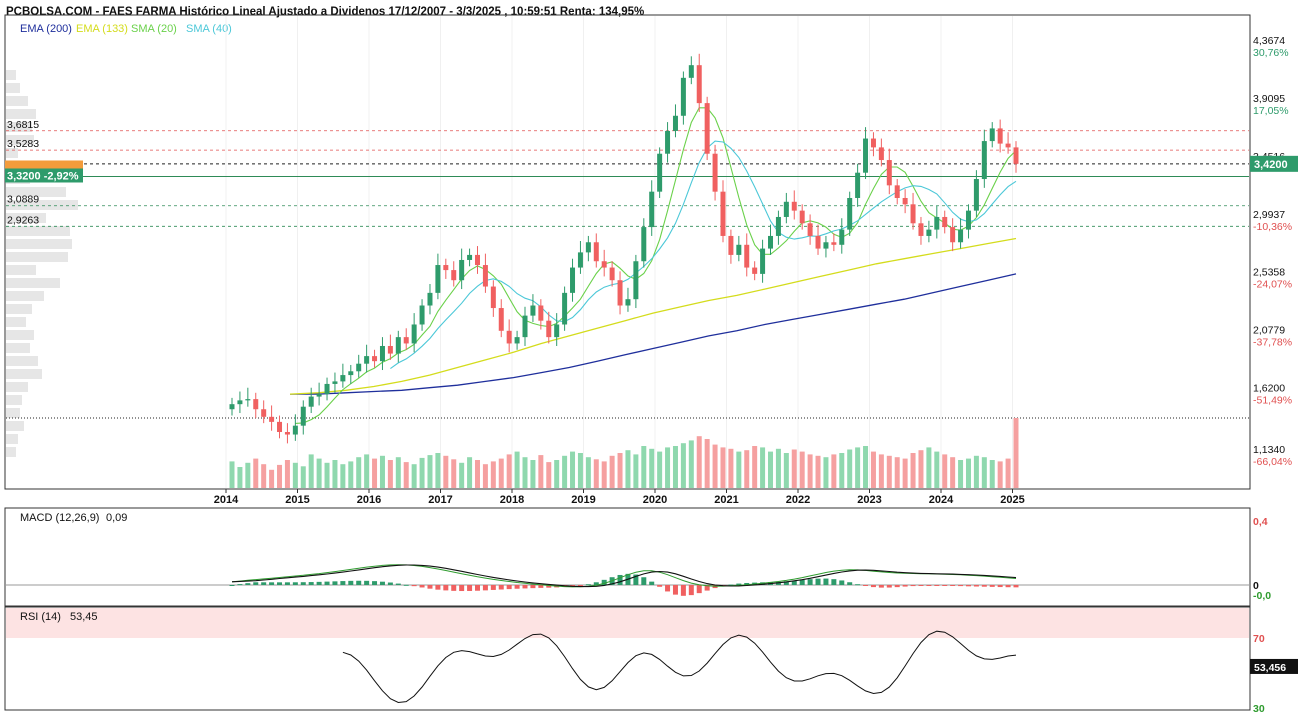 The image size is (1304, 712). I want to click on rsi-current-badge, so click(1274, 666).